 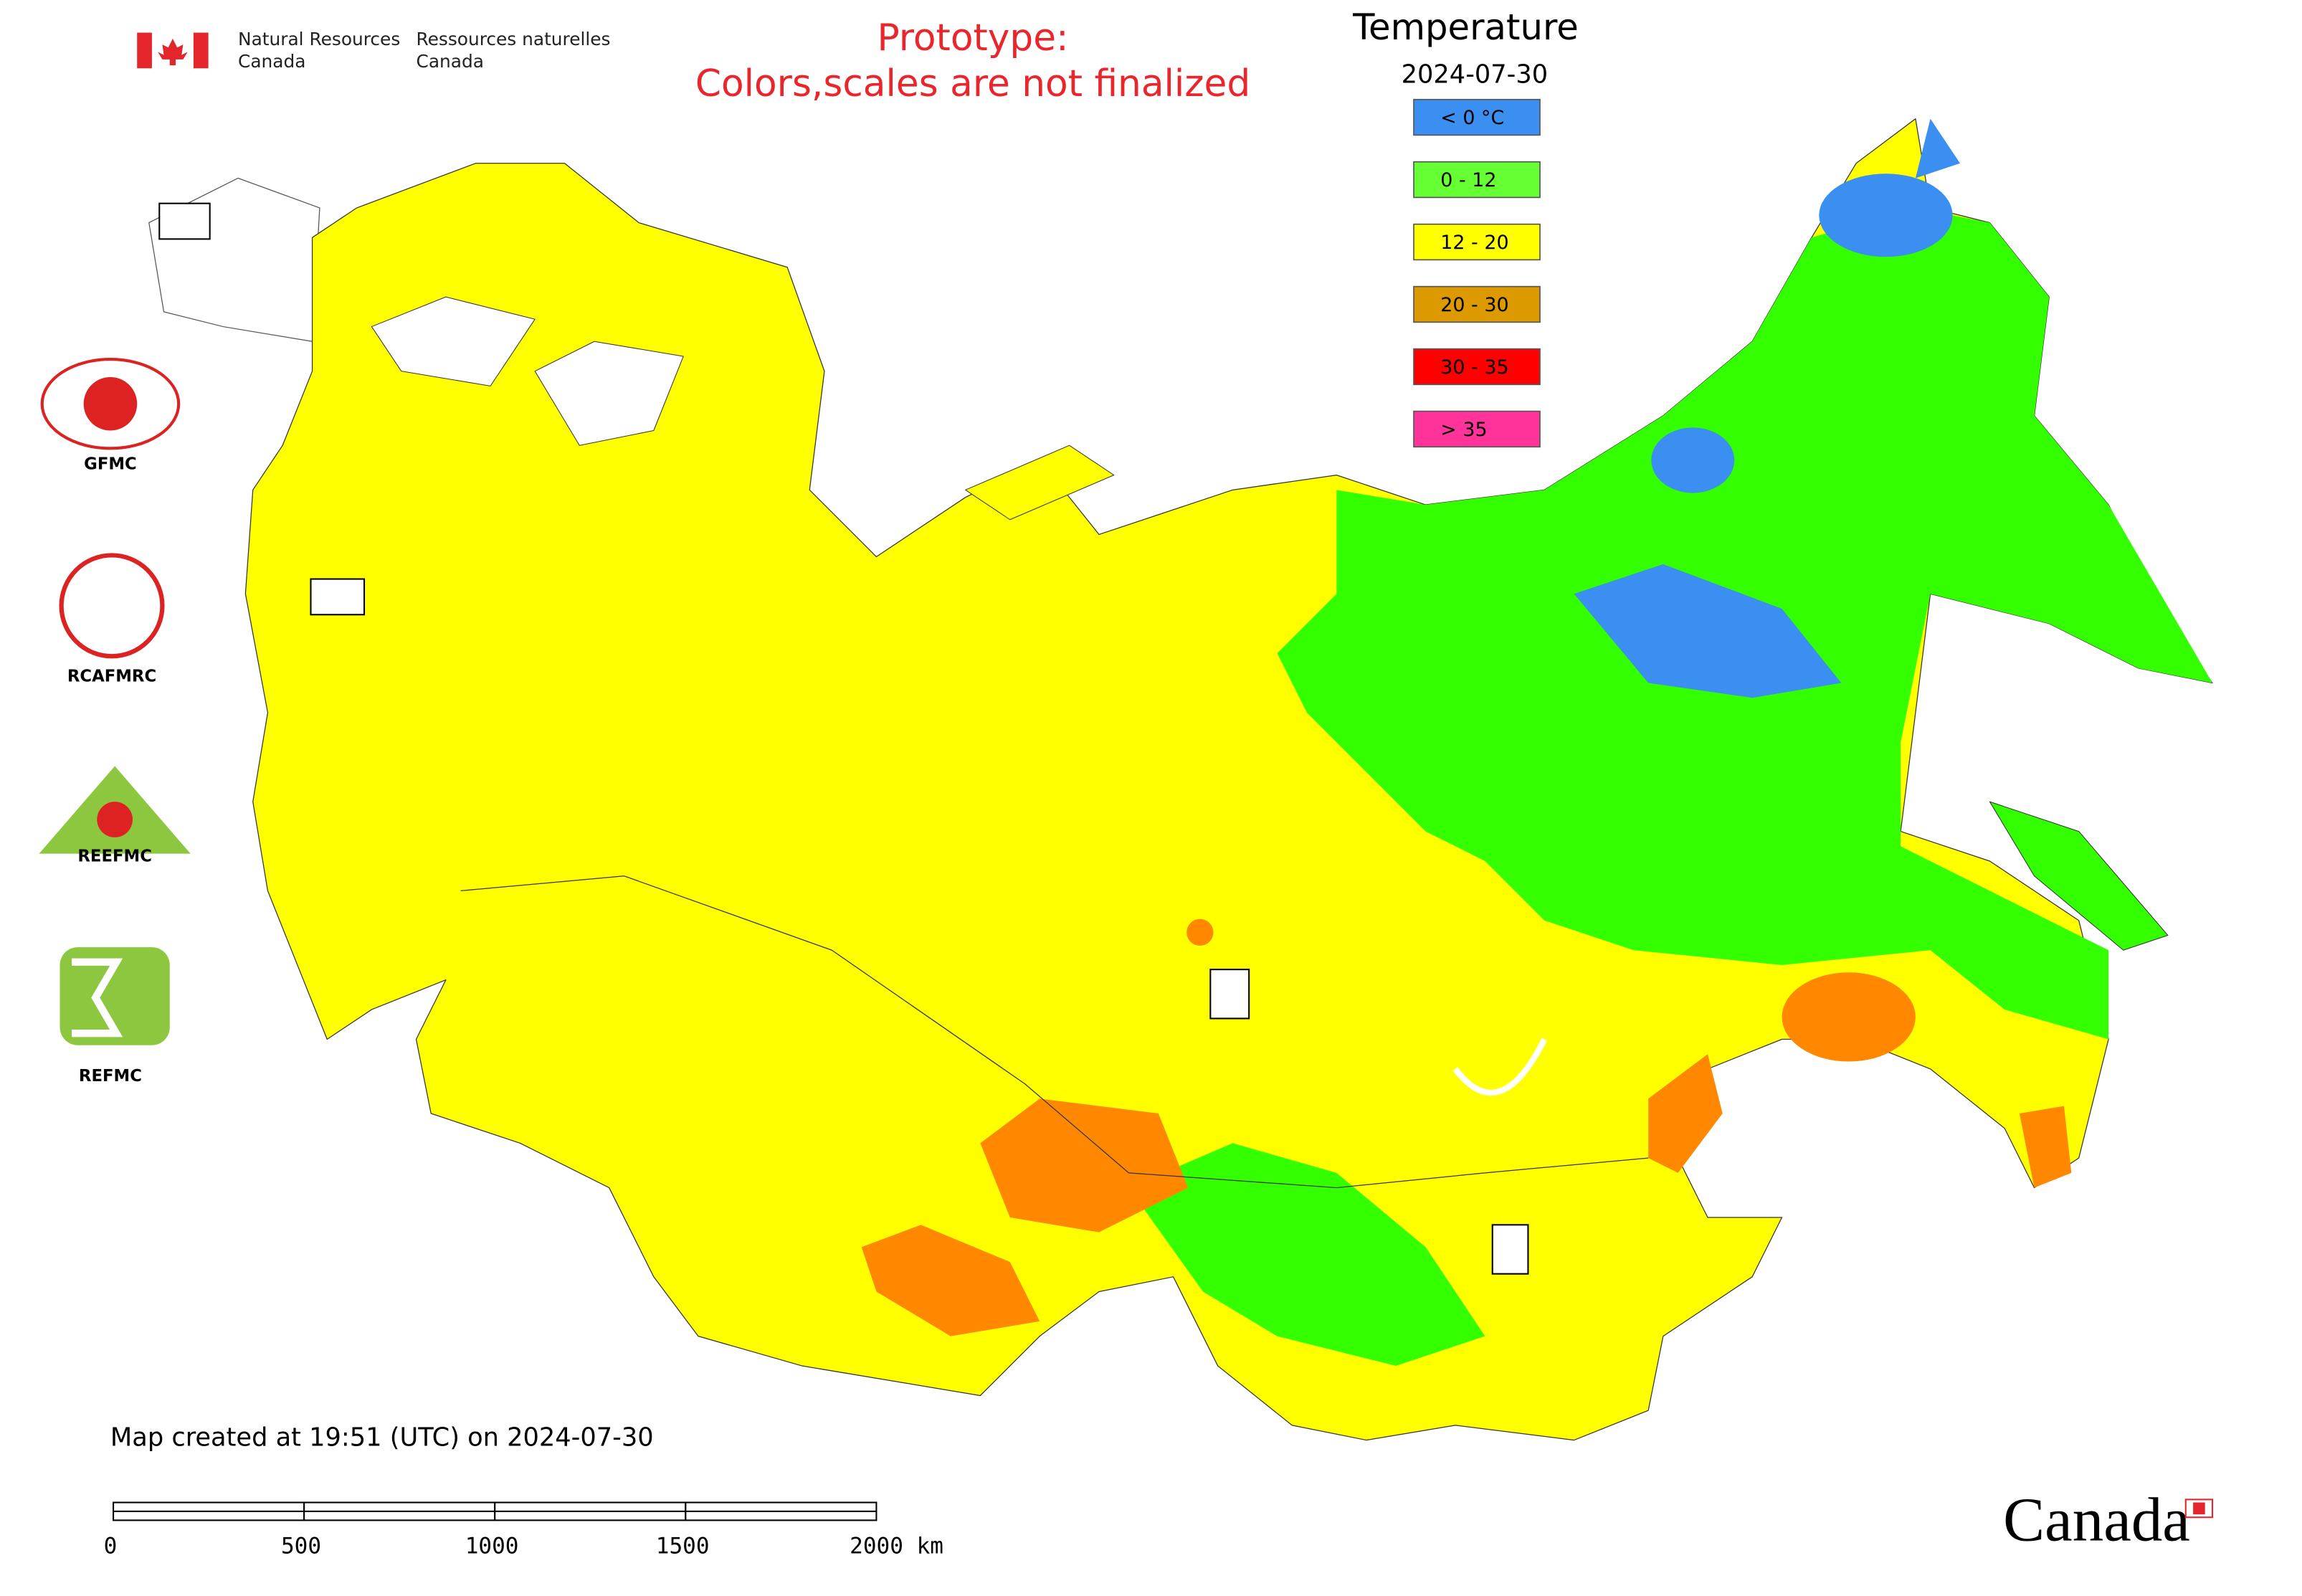 What do you see at coordinates (1474, 367) in the screenshot?
I see `legend-label: 30 - 35` at bounding box center [1474, 367].